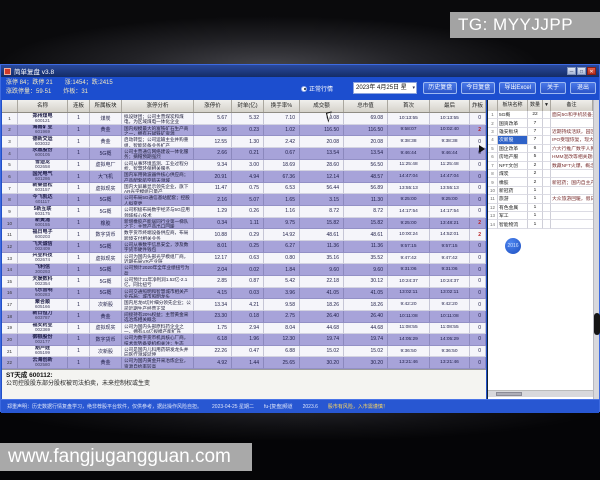  What do you see at coordinates (540, 208) in the screenshot?
I see `sector-row: 12 有色金属 1` at bounding box center [540, 208].